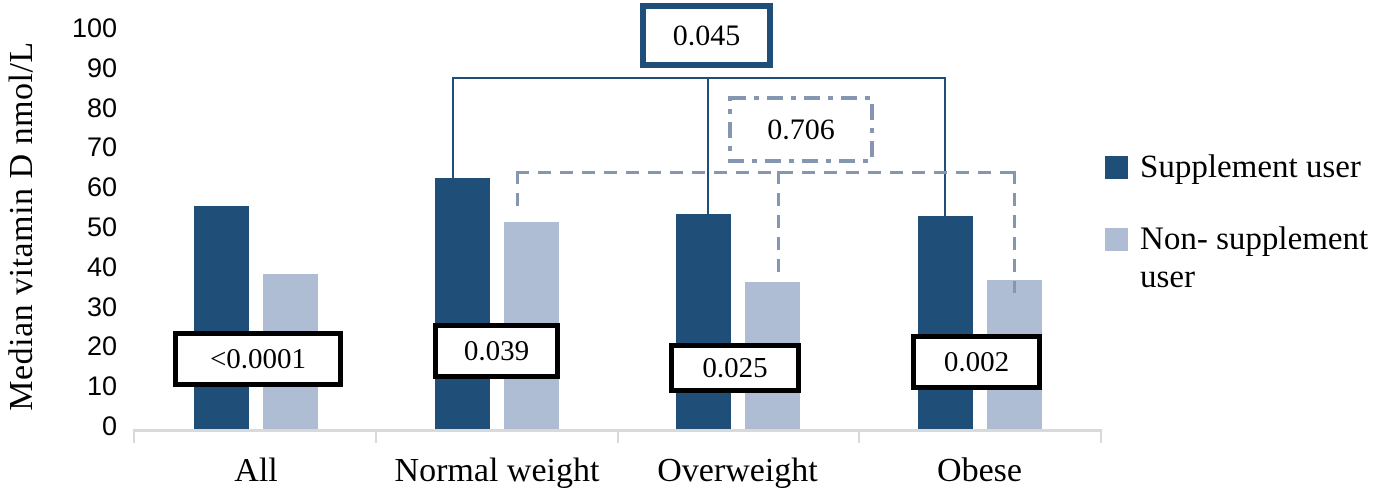 This screenshot has height=499, width=1400. What do you see at coordinates (1014, 232) in the screenshot?
I see `dashed-bracket-right-drop-line` at bounding box center [1014, 232].